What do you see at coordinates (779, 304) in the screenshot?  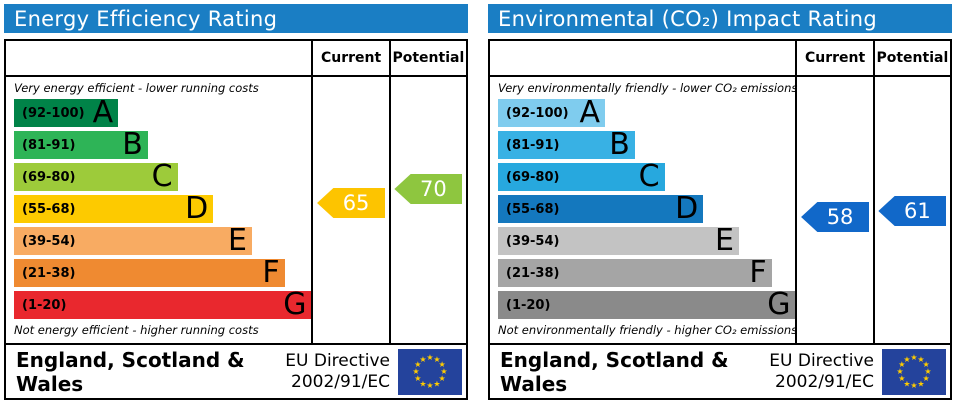 I see `band-letter: G` at bounding box center [779, 304].